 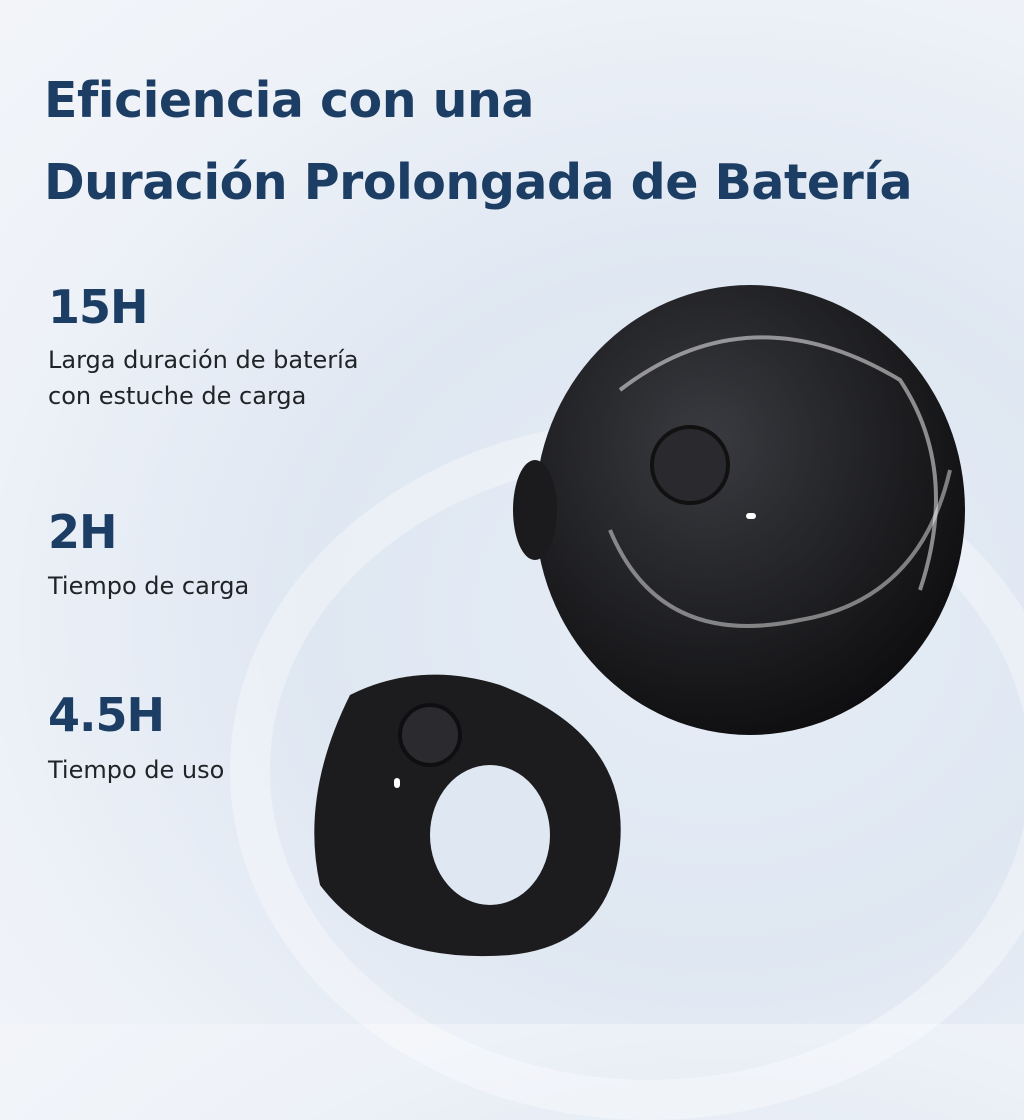 What do you see at coordinates (136, 770) in the screenshot?
I see `stat-desc-usage-time: Tiempo de uso` at bounding box center [136, 770].